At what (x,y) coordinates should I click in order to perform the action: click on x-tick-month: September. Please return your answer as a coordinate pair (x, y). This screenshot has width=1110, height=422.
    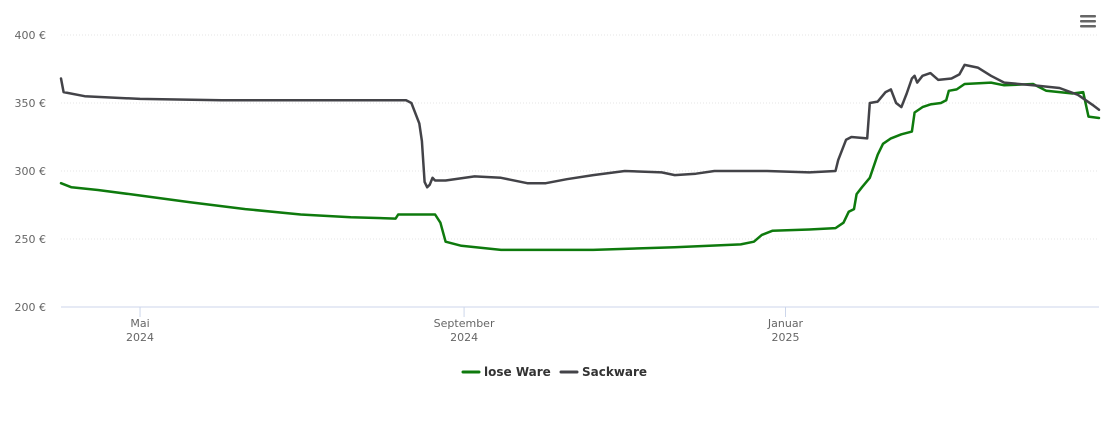
    Looking at the image, I should click on (464, 323).